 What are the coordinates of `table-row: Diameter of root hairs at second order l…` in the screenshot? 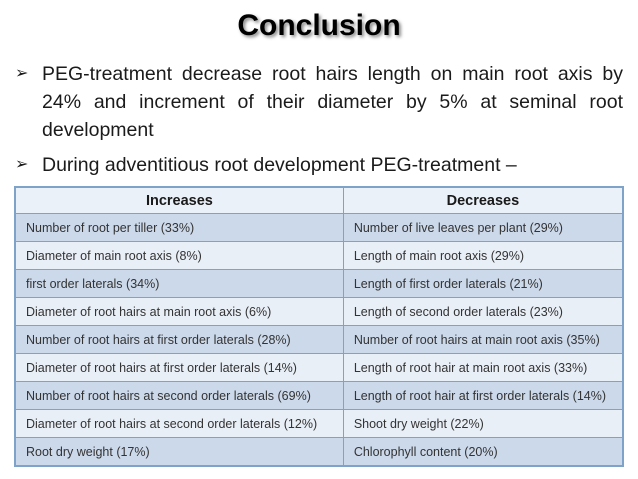 It's located at (319, 423).